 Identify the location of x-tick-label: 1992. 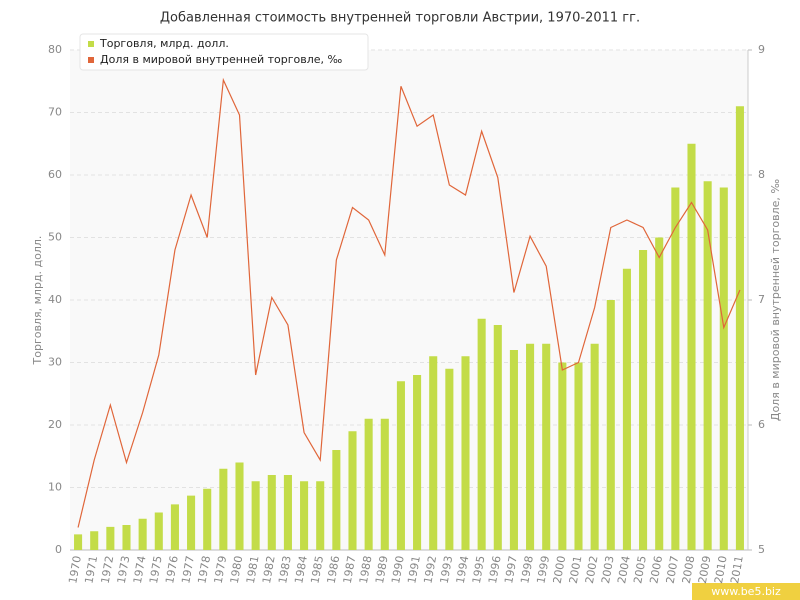
(430, 570).